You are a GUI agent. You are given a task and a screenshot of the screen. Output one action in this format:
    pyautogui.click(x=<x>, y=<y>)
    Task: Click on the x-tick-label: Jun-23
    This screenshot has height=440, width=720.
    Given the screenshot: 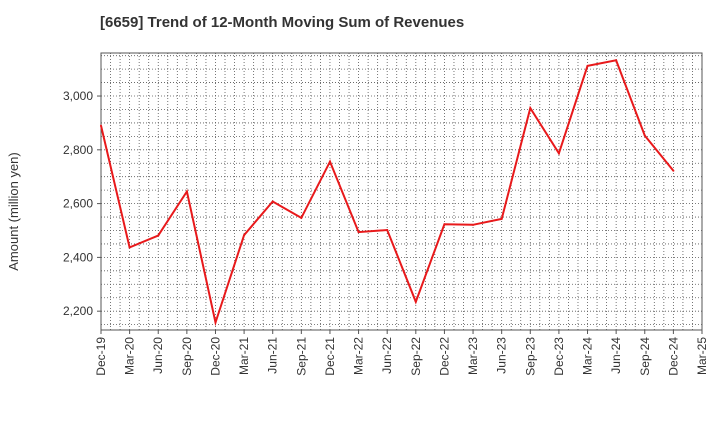 What is the action you would take?
    pyautogui.click(x=502, y=355)
    